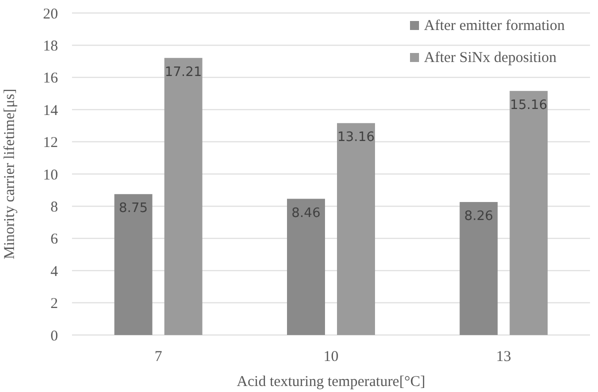 The height and width of the screenshot is (392, 598). What do you see at coordinates (183, 72) in the screenshot?
I see `data-label: 17.21` at bounding box center [183, 72].